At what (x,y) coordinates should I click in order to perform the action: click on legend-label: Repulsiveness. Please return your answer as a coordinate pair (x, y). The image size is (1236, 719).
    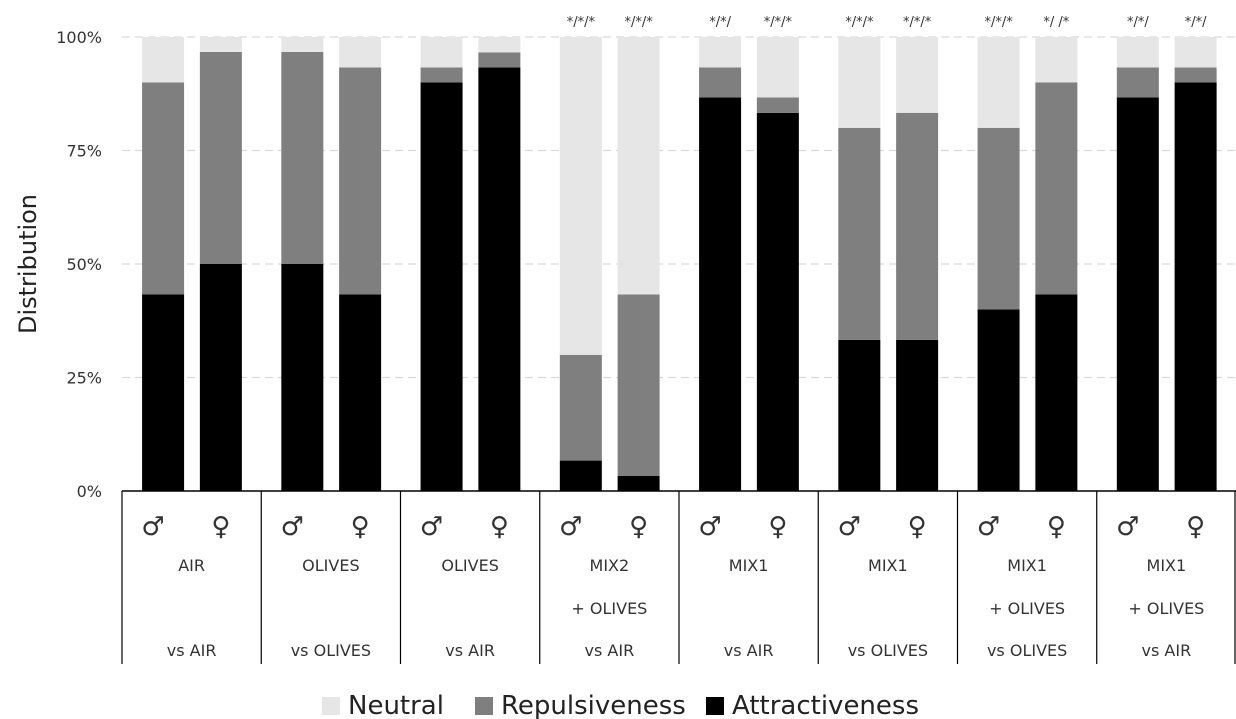
    Looking at the image, I should click on (593, 705).